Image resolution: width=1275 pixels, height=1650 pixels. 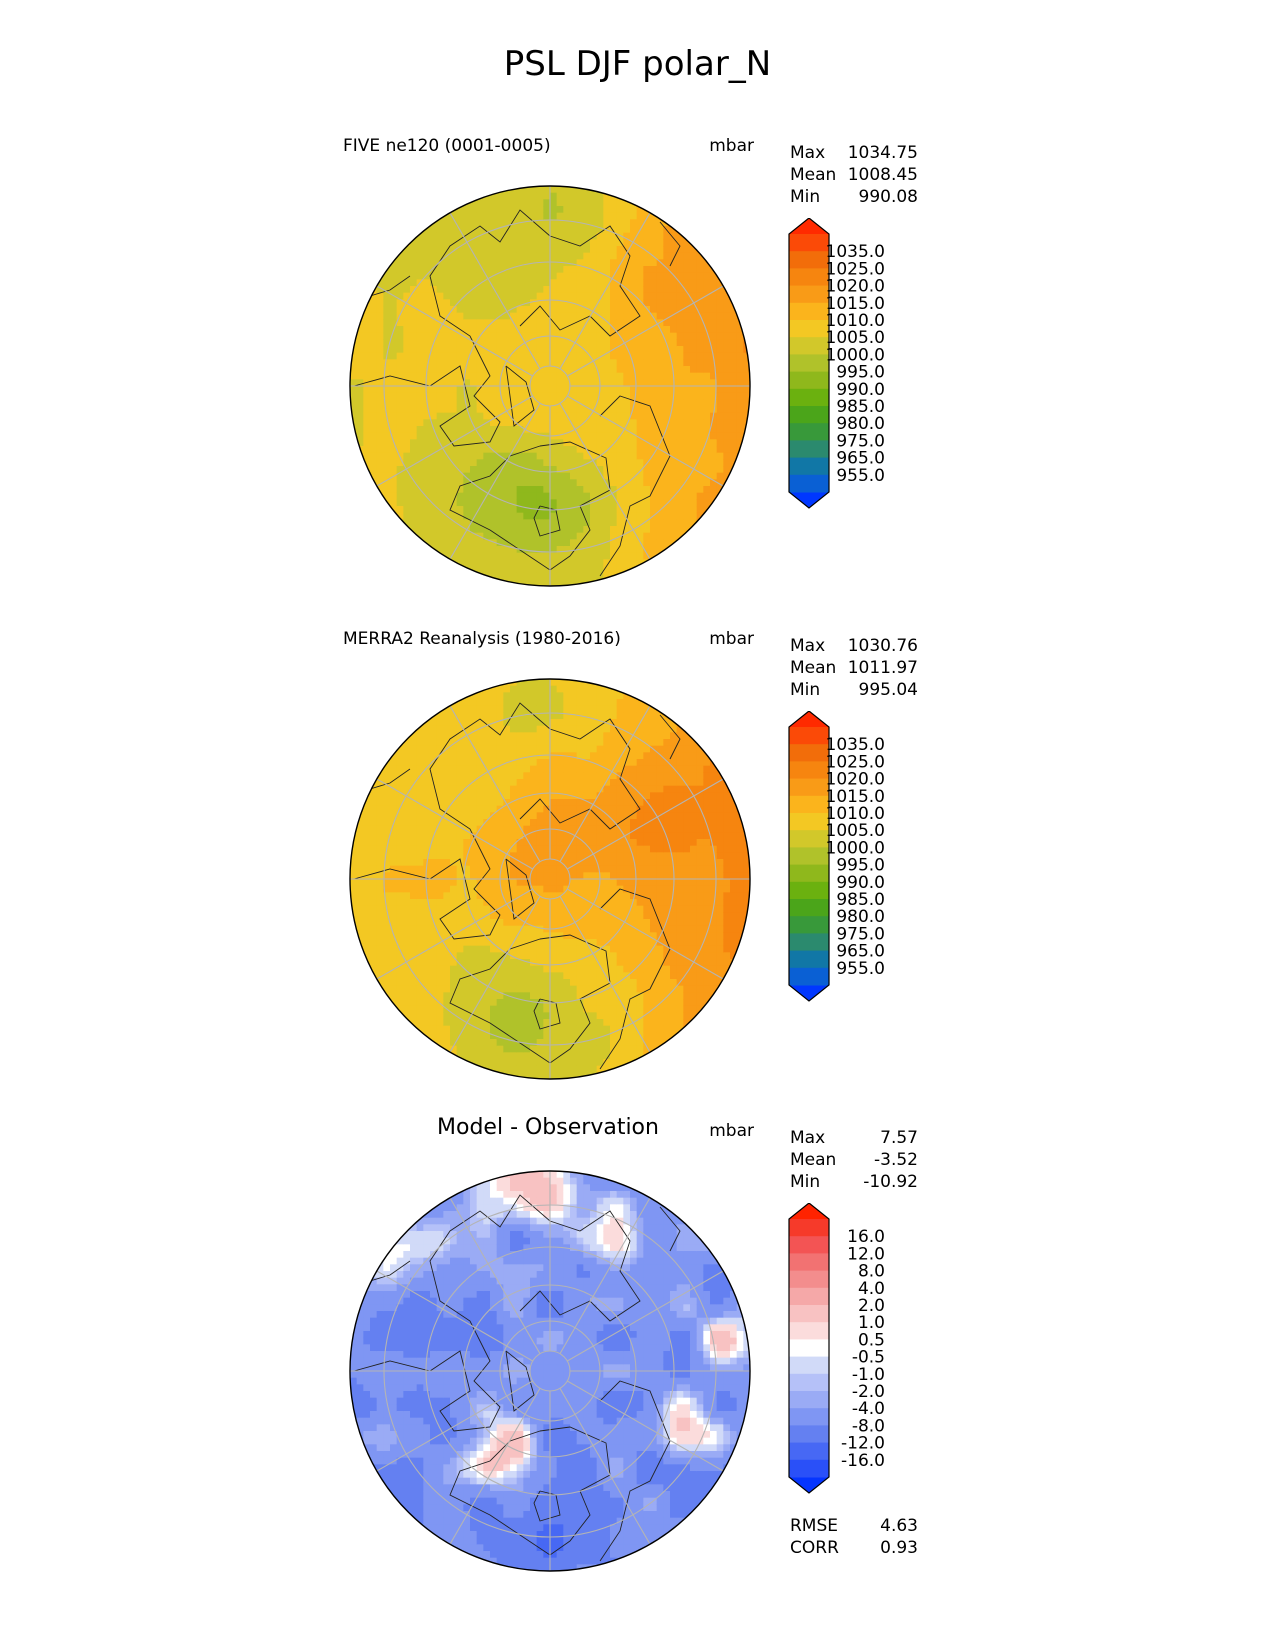 What do you see at coordinates (860, 373) in the screenshot?
I see `colorbar-tick-label: 995.0` at bounding box center [860, 373].